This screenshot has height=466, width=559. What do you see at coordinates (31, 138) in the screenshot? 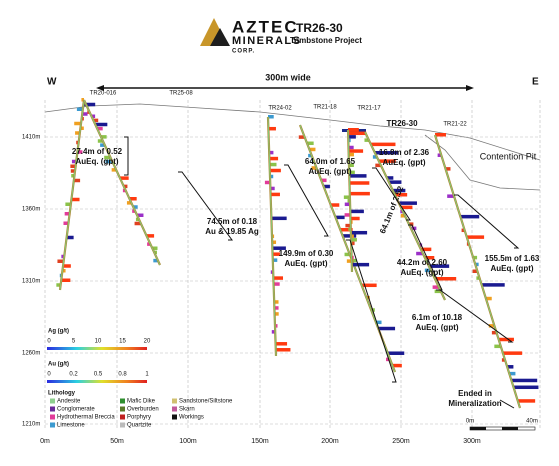
I see `elevation-label: 1410m` at bounding box center [31, 138].